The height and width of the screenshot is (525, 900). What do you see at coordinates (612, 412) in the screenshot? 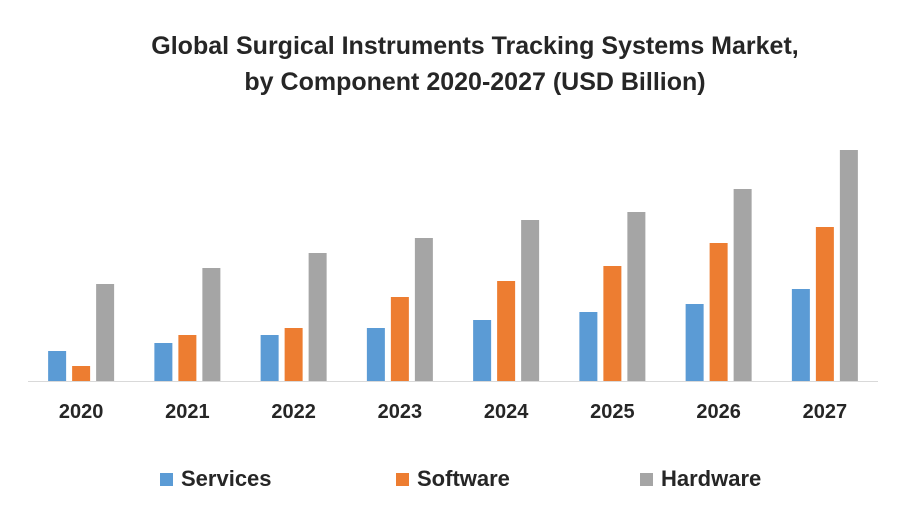
I see `x-tick-label-2025: 2025` at bounding box center [612, 412].